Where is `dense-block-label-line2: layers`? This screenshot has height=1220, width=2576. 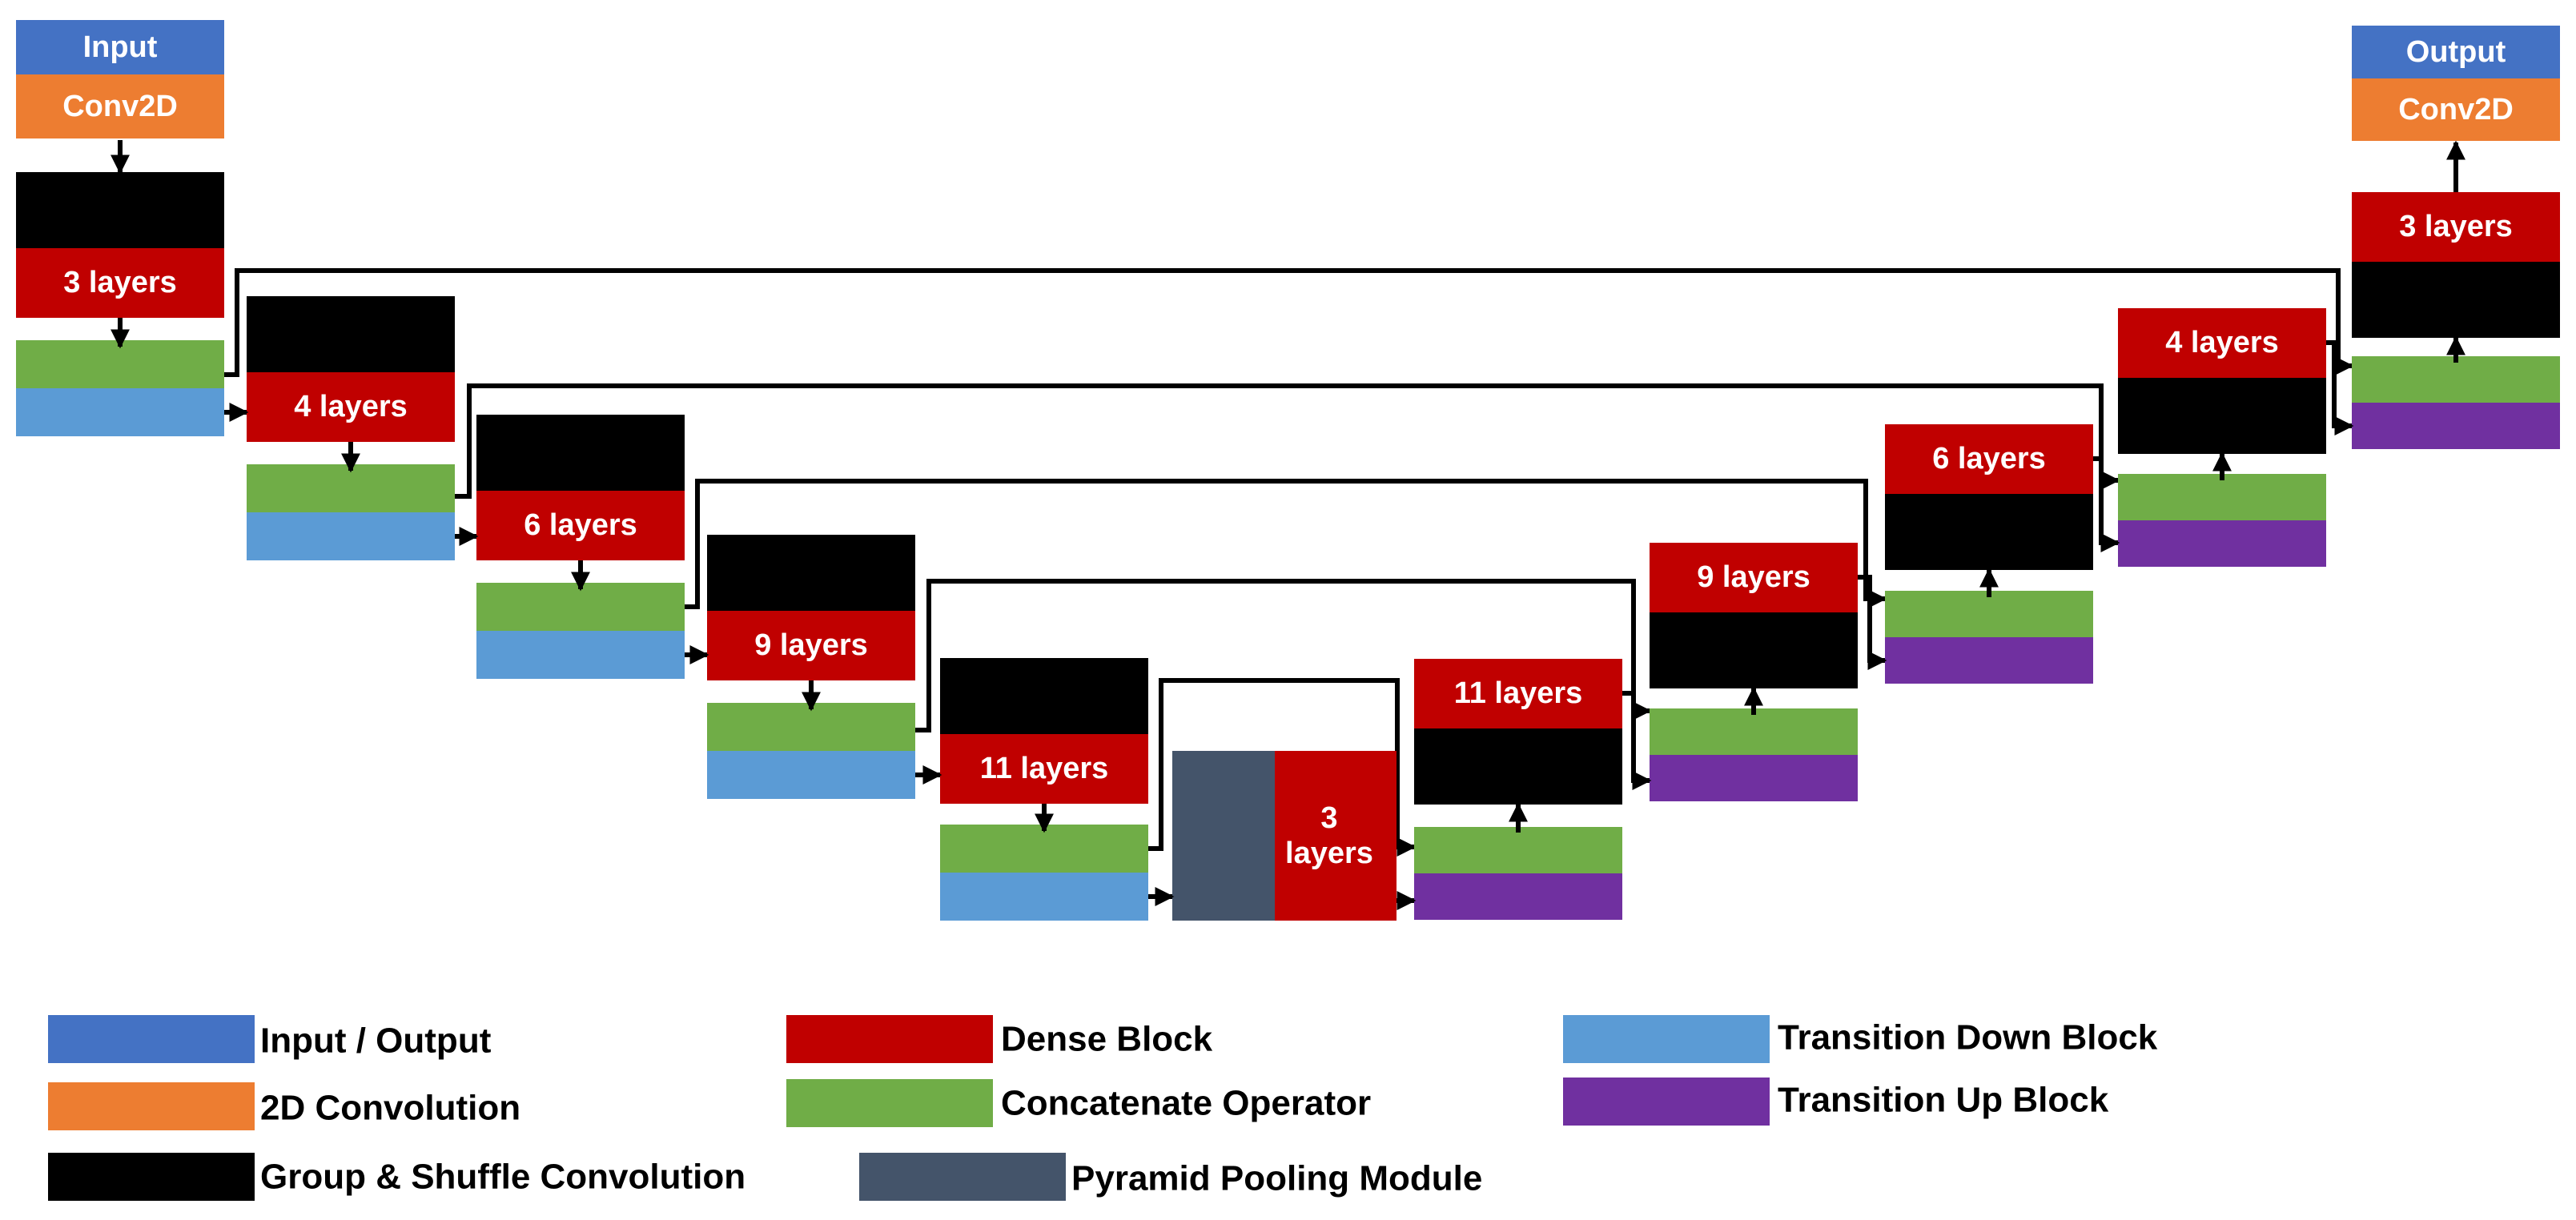
dense-block-label-line2: layers is located at coordinates (1329, 853).